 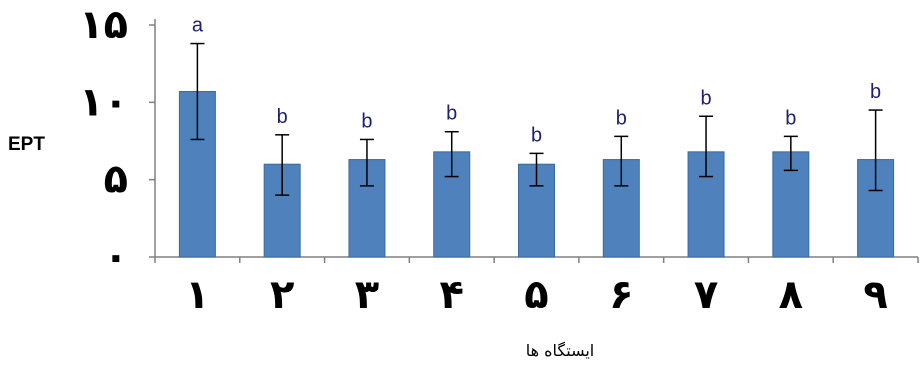 I want to click on x-tick-label: ۶, so click(x=621, y=295).